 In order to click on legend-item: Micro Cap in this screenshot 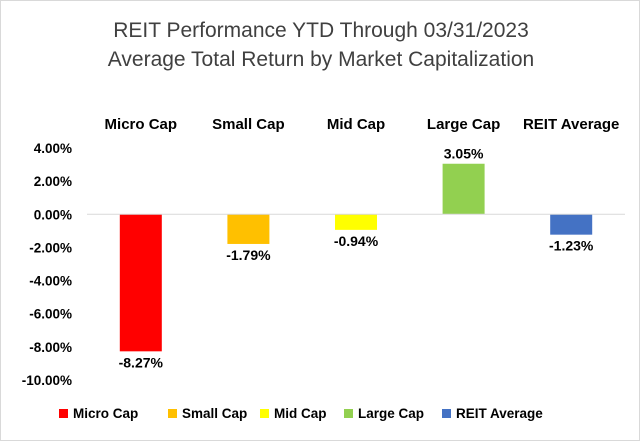, I will do `click(98, 413)`.